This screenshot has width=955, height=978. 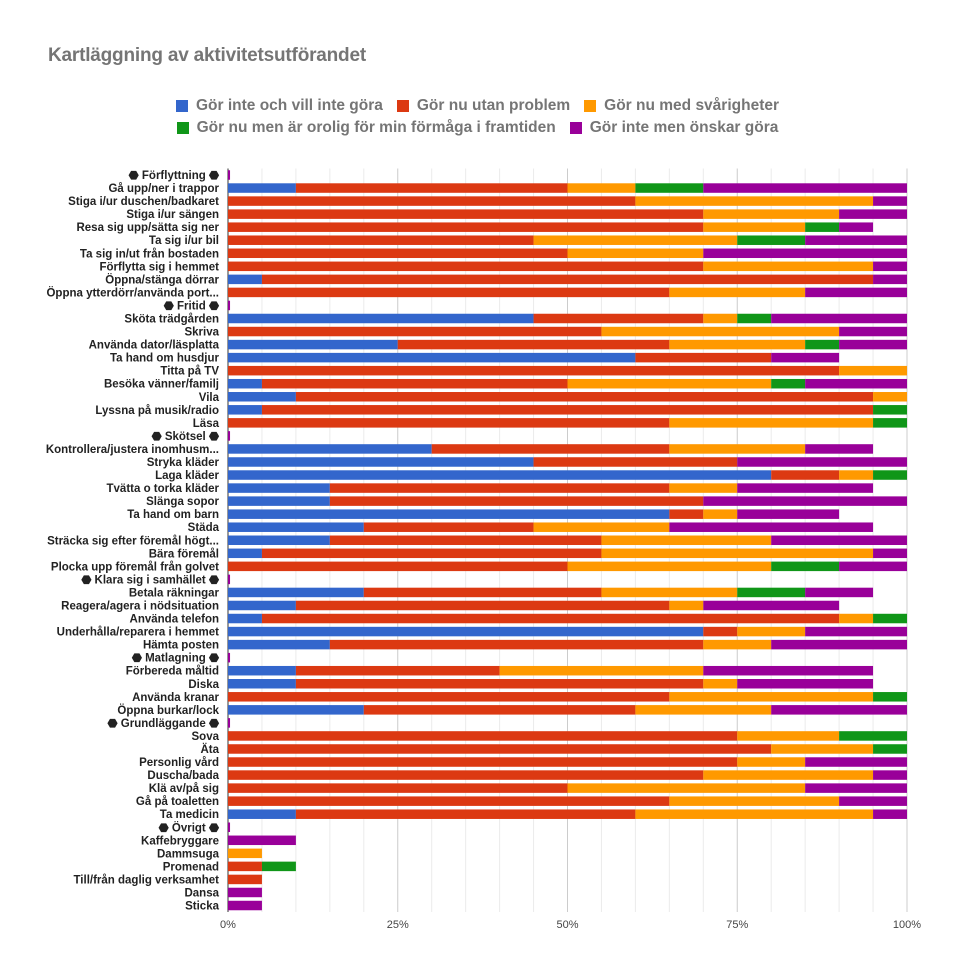 What do you see at coordinates (204, 528) in the screenshot?
I see `category-label: Städa` at bounding box center [204, 528].